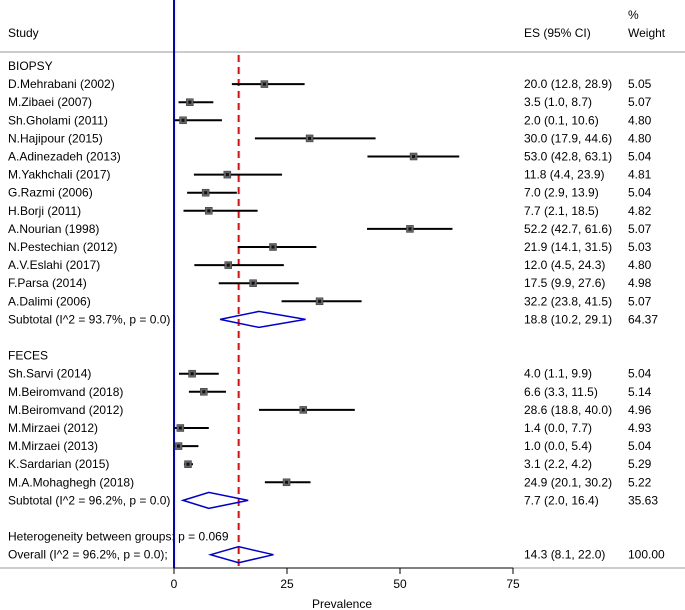 This screenshot has height=610, width=685. Describe the element at coordinates (640, 428) in the screenshot. I see `study-weight: 4.93` at that location.